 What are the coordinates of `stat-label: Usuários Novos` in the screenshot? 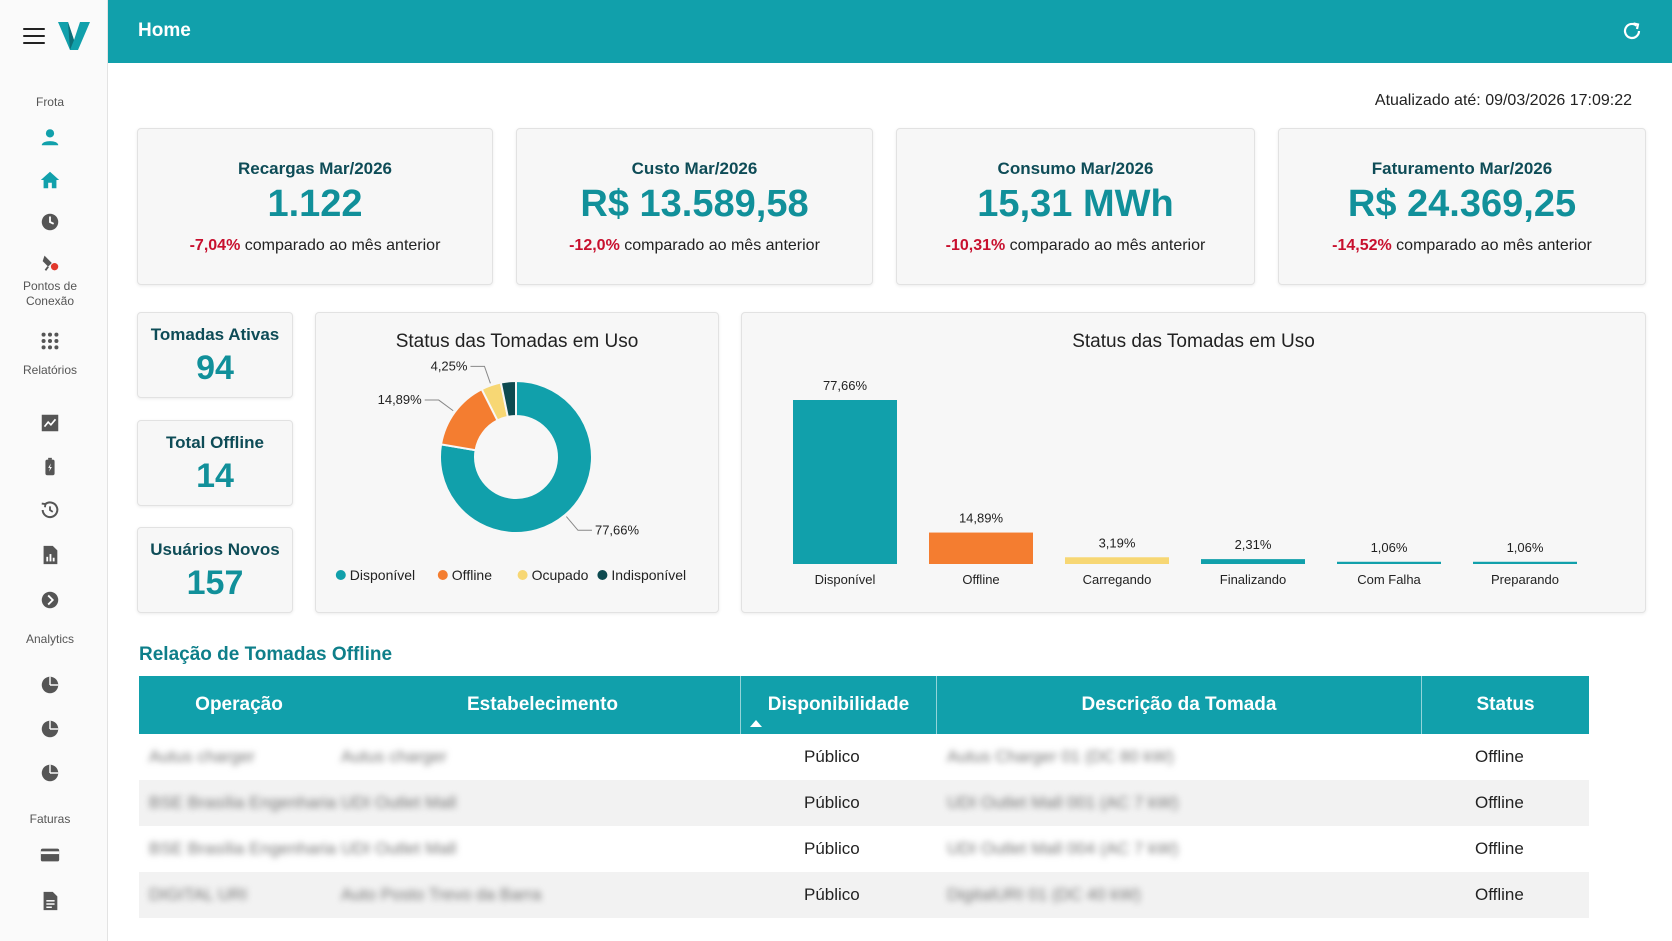 It's located at (215, 549).